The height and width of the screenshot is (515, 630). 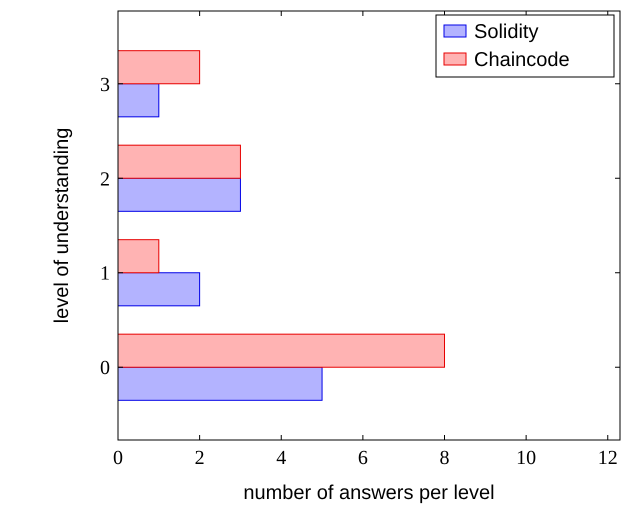 I want to click on legend-label: Chaincode, so click(x=522, y=60).